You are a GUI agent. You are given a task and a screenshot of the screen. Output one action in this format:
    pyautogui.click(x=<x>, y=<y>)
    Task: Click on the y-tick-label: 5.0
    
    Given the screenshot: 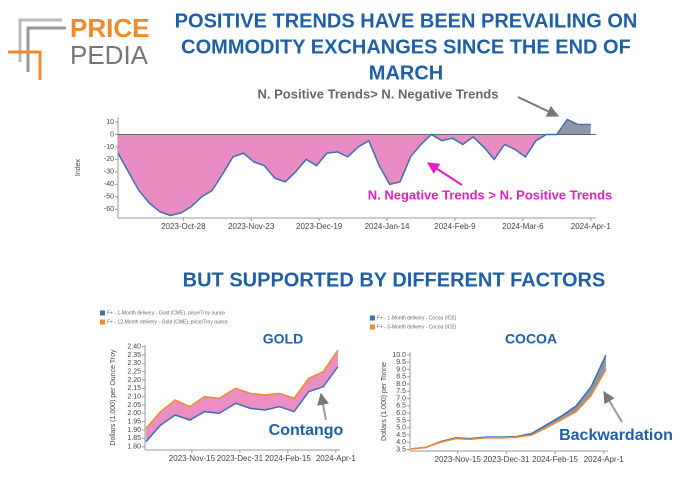 What is the action you would take?
    pyautogui.click(x=401, y=428)
    